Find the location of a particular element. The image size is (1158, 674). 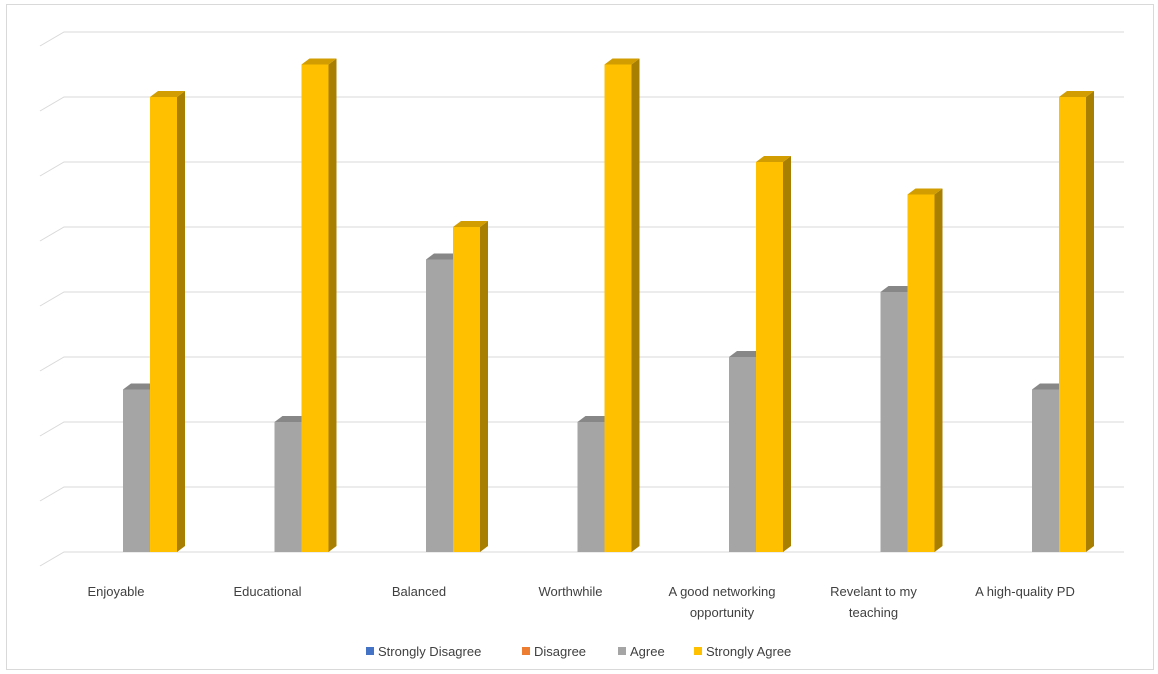

legend-label: Agree is located at coordinates (647, 651).